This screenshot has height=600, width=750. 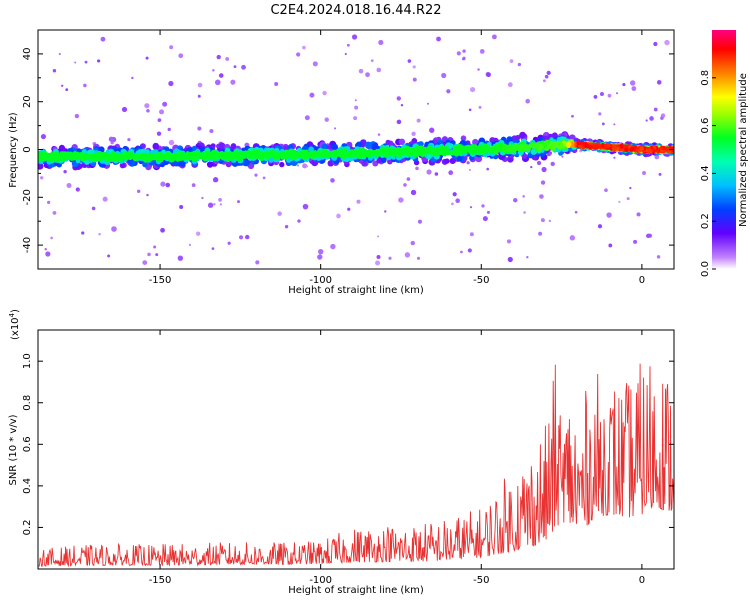 What do you see at coordinates (27, 527) in the screenshot?
I see `snr-ytick-label: 0.2` at bounding box center [27, 527].